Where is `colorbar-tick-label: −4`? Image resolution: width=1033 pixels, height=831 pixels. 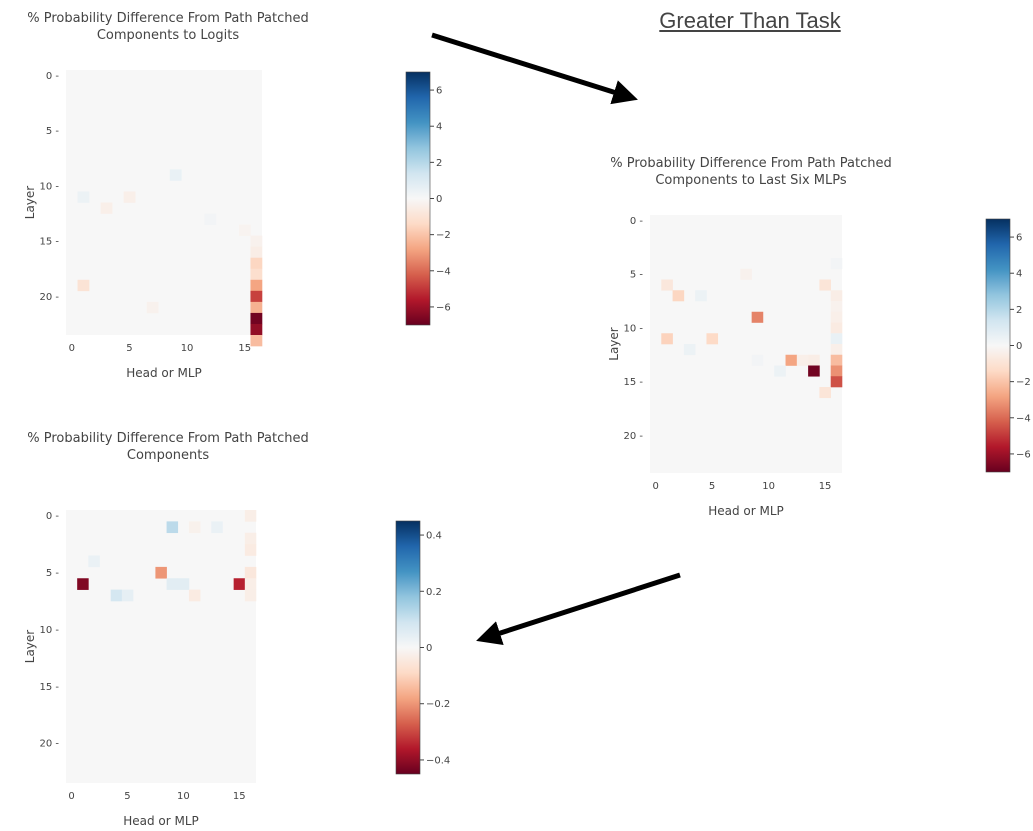
colorbar-tick-label: −4 is located at coordinates (443, 271).